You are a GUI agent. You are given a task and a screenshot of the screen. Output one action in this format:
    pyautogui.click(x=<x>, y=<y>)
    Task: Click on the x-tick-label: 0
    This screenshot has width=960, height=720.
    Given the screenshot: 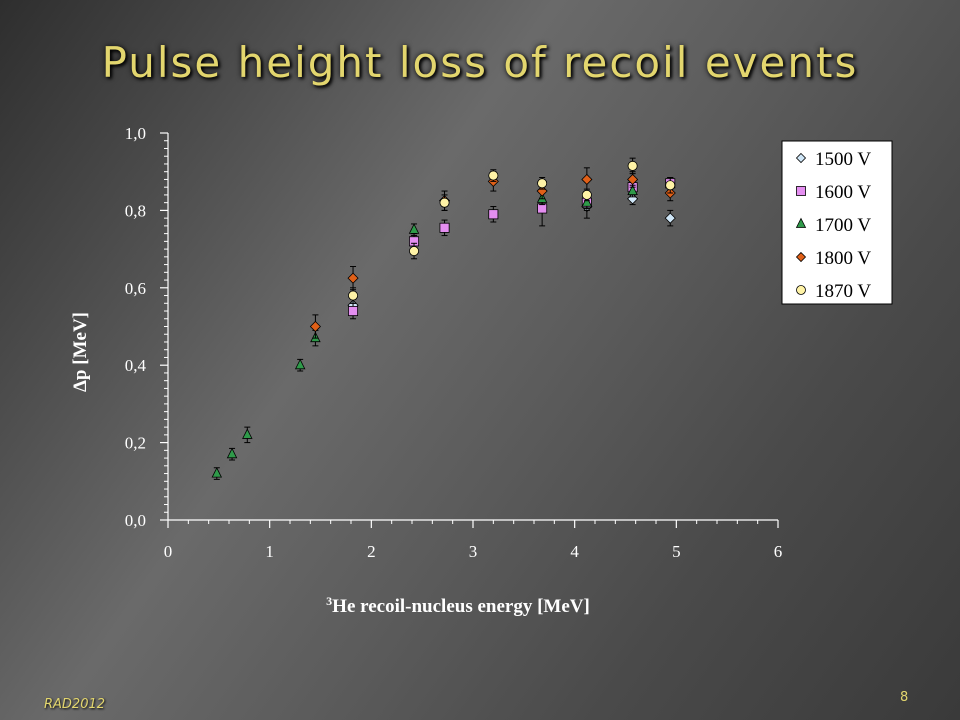 What is the action you would take?
    pyautogui.click(x=168, y=551)
    